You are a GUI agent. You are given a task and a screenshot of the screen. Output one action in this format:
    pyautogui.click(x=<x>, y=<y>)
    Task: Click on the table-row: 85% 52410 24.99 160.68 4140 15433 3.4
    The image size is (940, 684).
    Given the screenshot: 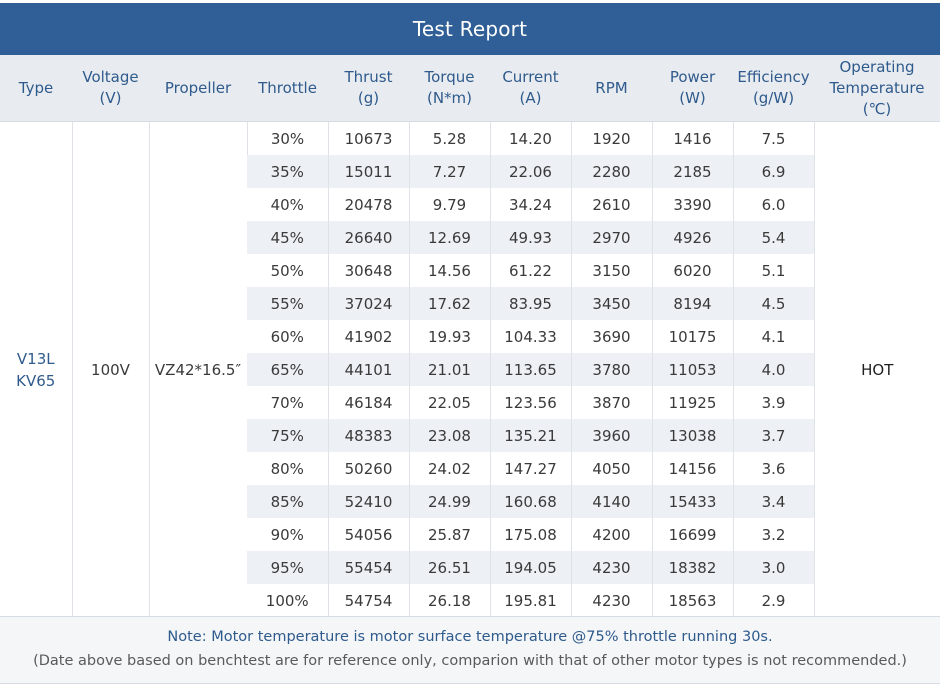 What is the action you would take?
    pyautogui.click(x=470, y=501)
    